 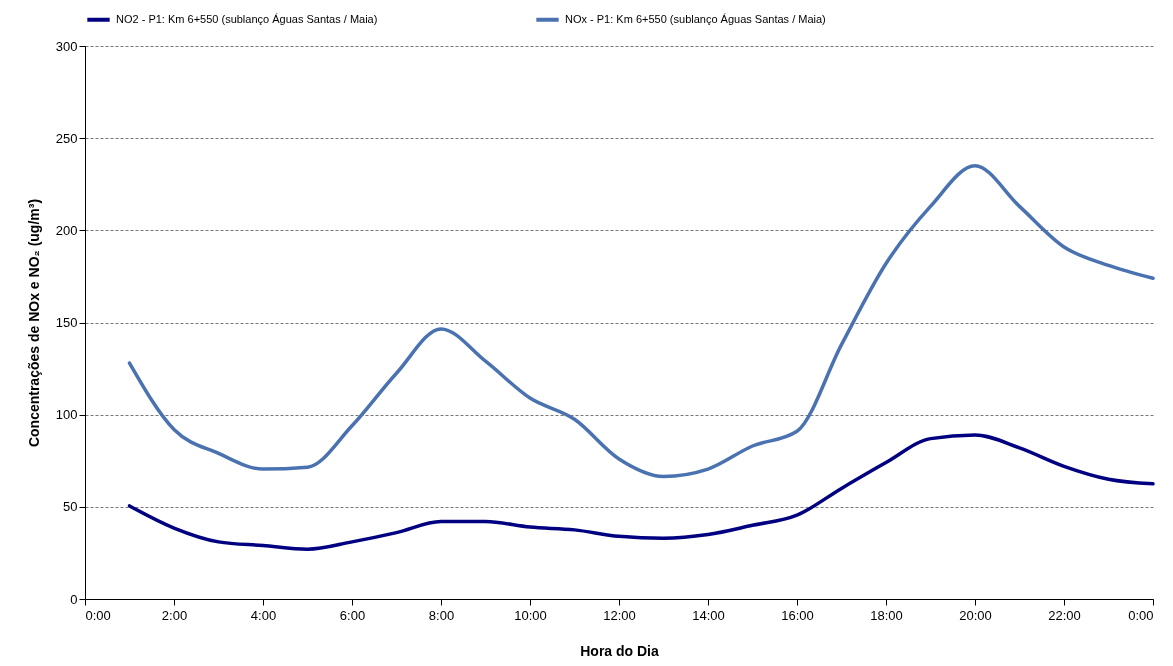 I want to click on x-tick-label: 8:00, so click(x=441, y=615).